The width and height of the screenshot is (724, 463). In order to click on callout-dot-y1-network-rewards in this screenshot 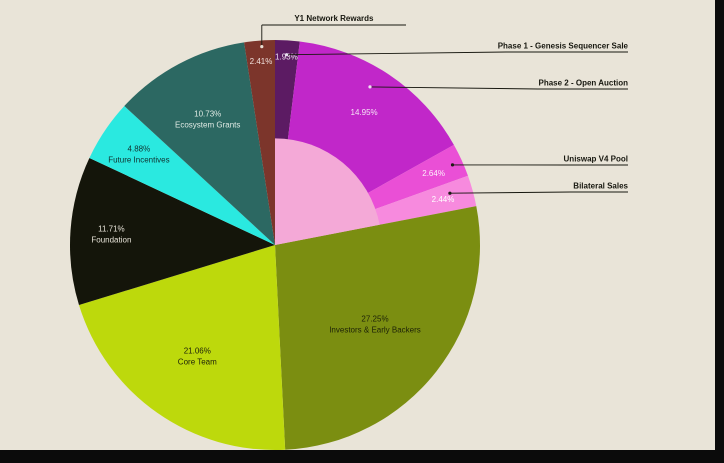, I will do `click(262, 47)`.